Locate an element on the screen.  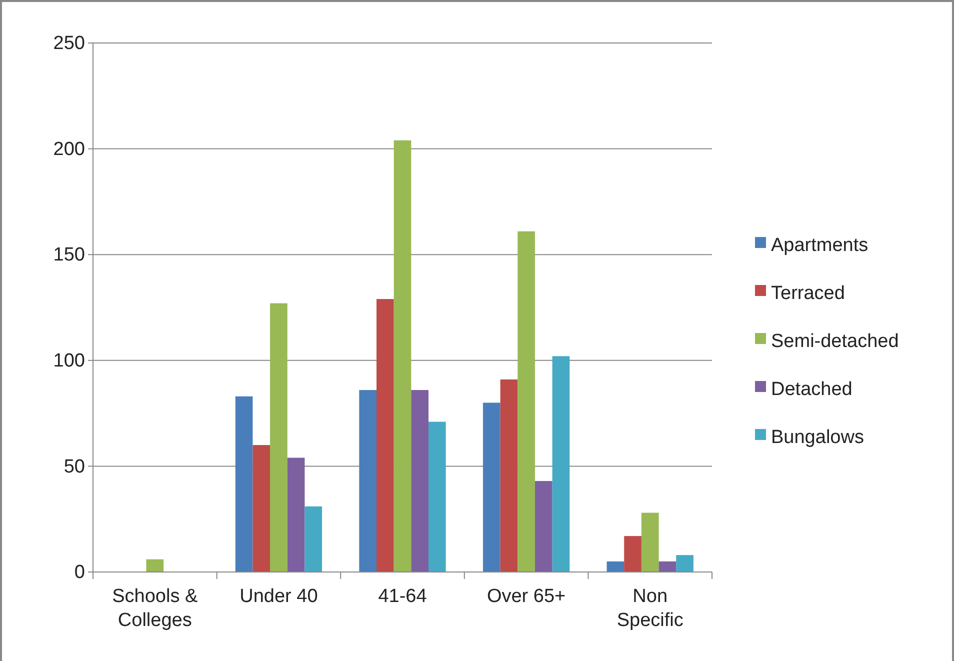
y-tick-label: 250 is located at coordinates (69, 43).